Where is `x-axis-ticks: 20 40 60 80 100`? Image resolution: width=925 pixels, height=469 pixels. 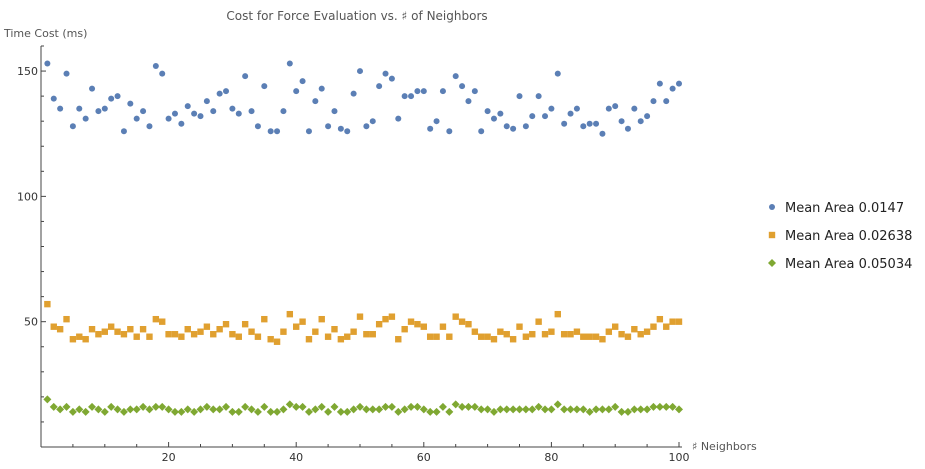
x-axis-ticks: 20 40 60 80 100 is located at coordinates (365, 453).